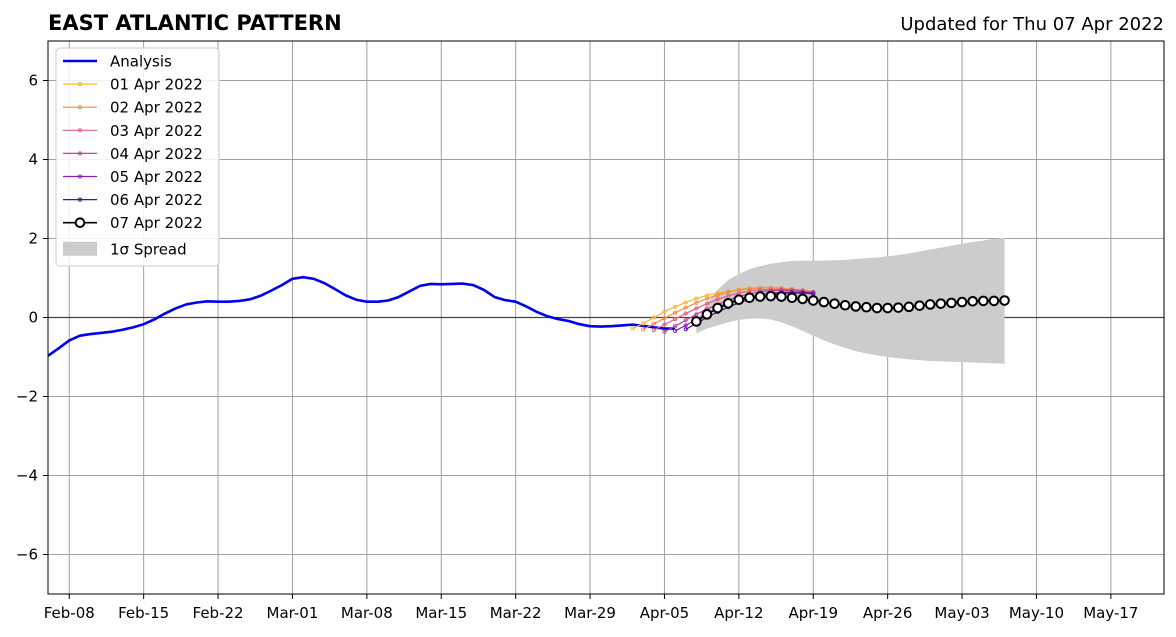  Describe the element at coordinates (218, 613) in the screenshot. I see `x-tick-label: Feb-22` at that location.